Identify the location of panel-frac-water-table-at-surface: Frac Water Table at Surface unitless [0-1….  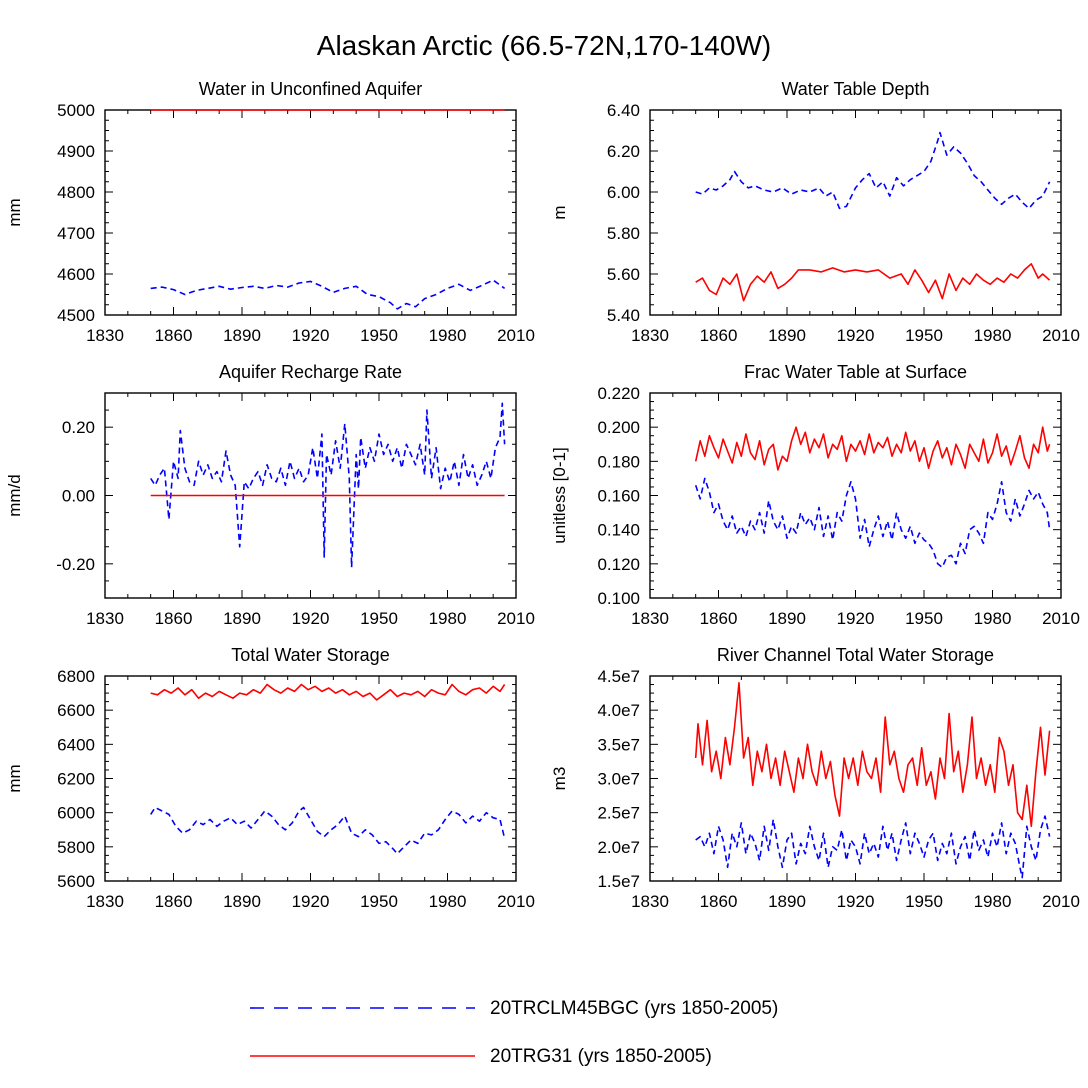
(815, 495).